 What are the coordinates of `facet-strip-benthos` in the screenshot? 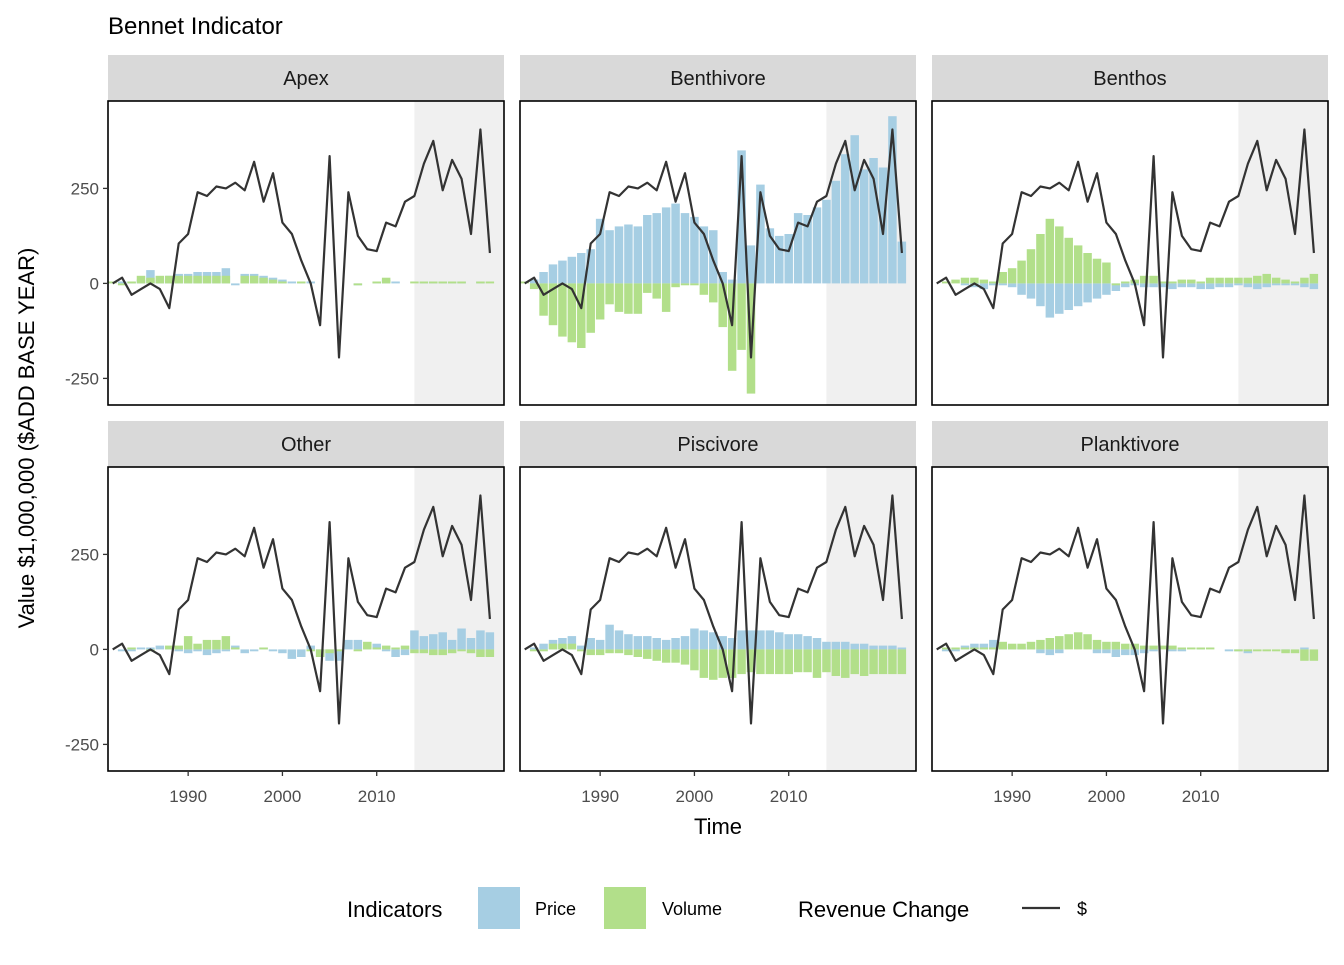 It's located at (1130, 78).